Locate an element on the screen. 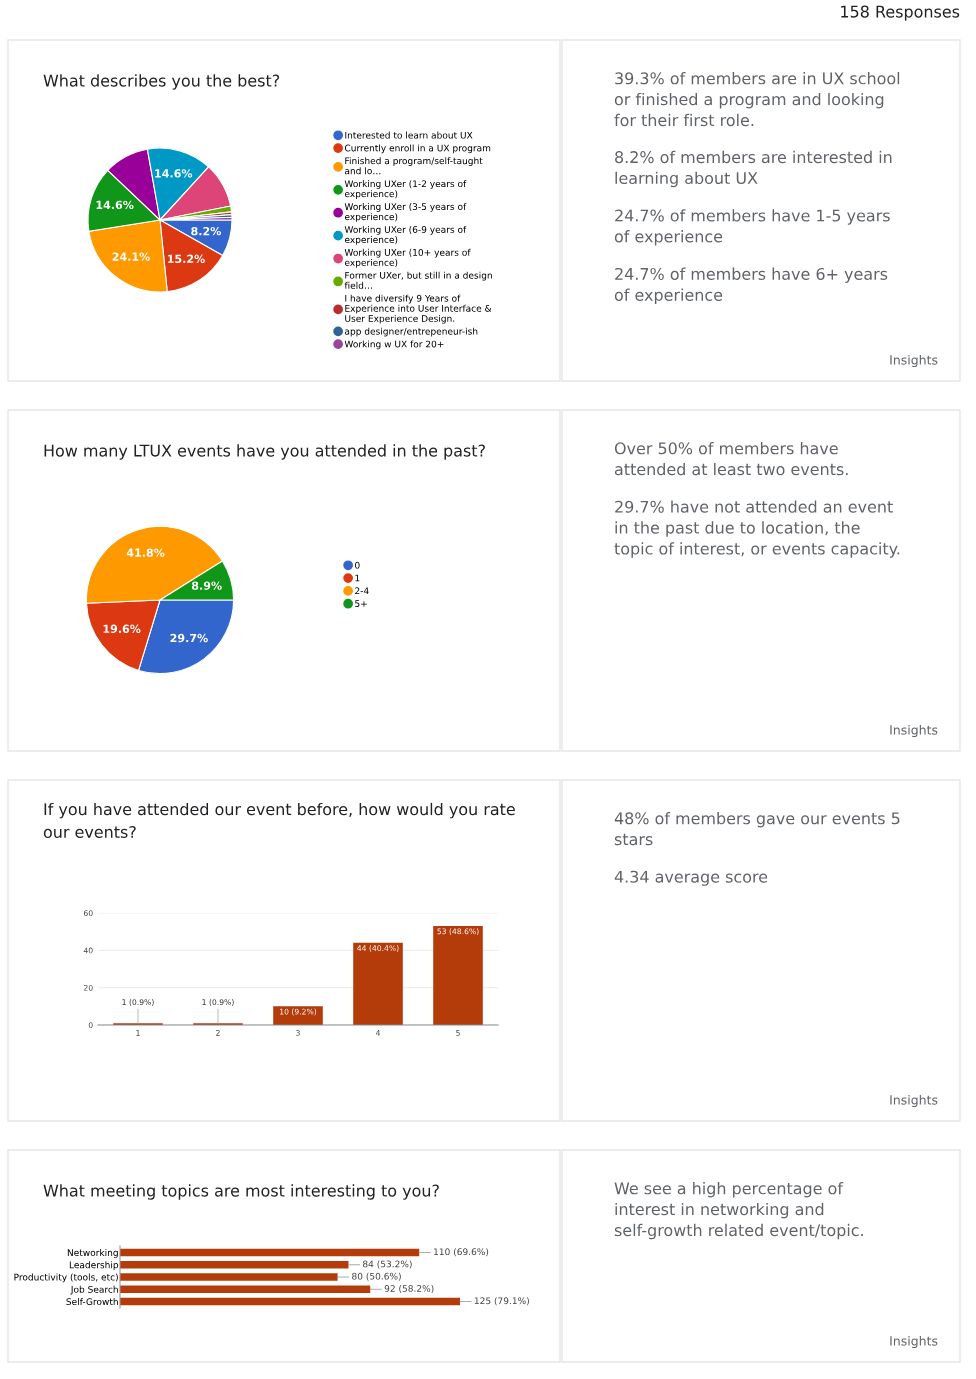 The image size is (976, 1379). data-label: 29.7% is located at coordinates (189, 638).